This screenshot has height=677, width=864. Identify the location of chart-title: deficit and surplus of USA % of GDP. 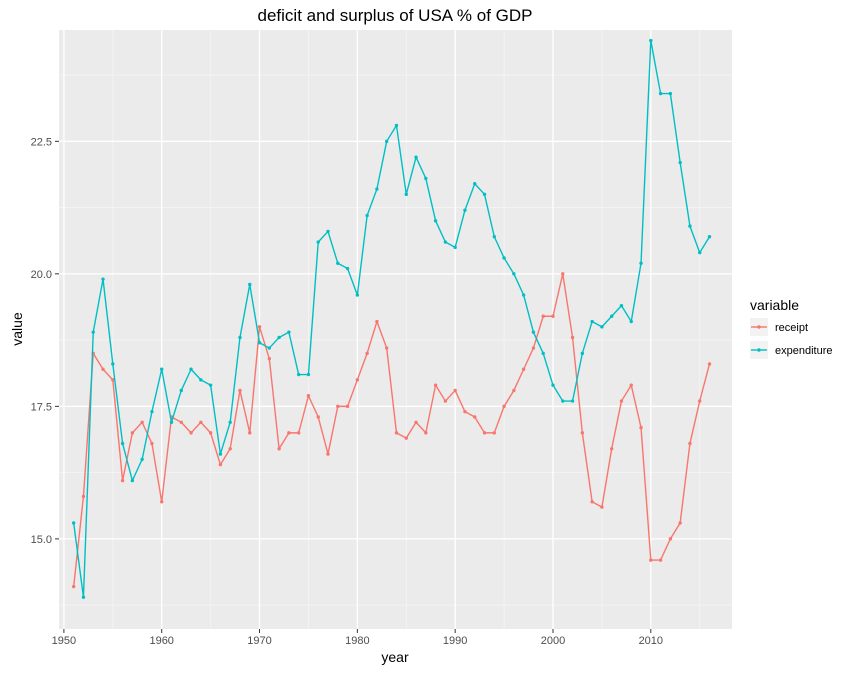
(395, 15).